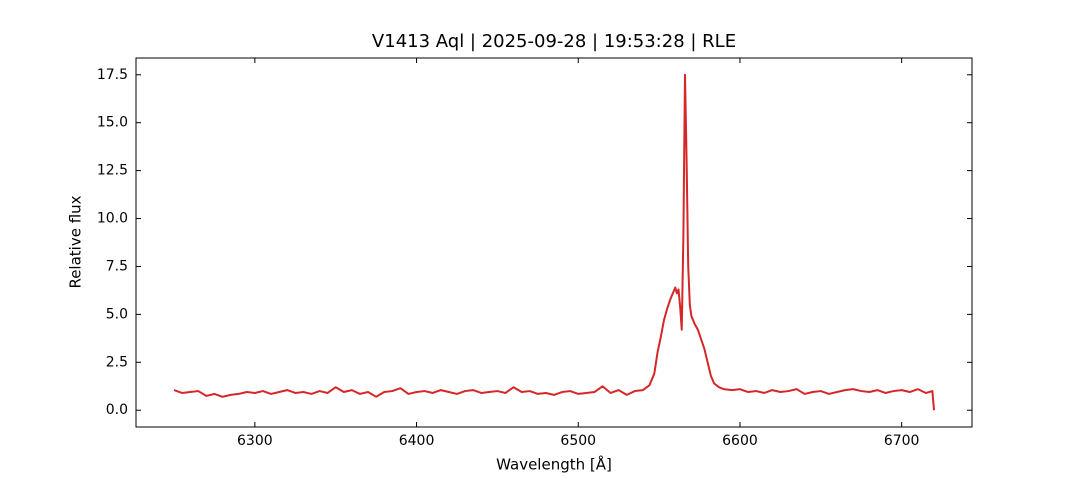  Describe the element at coordinates (554, 41) in the screenshot. I see `chart-title: V1413 Aql | 2025-09-28 | 19:53:28 | RLE` at that location.